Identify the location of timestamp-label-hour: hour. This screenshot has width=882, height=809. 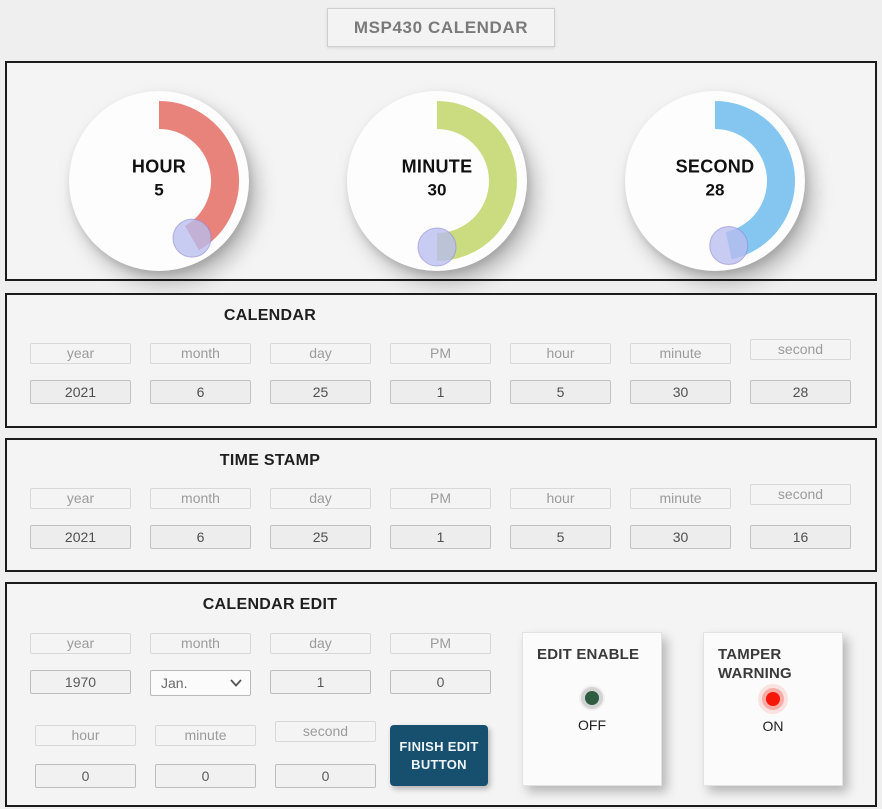
(560, 498).